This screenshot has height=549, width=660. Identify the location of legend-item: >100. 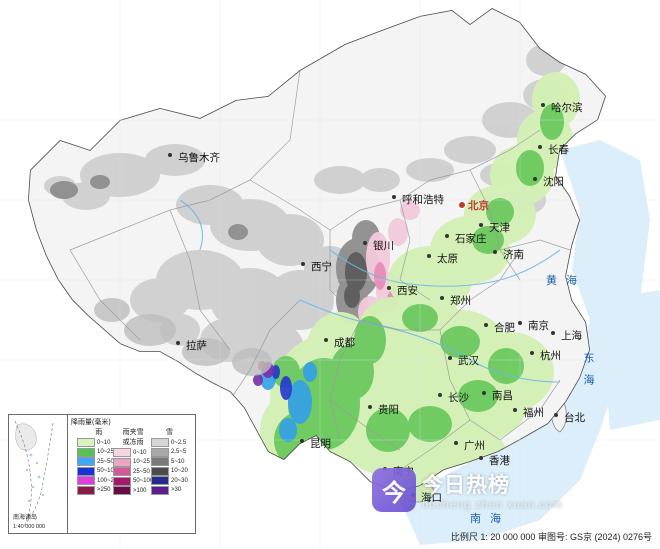
(133, 490).